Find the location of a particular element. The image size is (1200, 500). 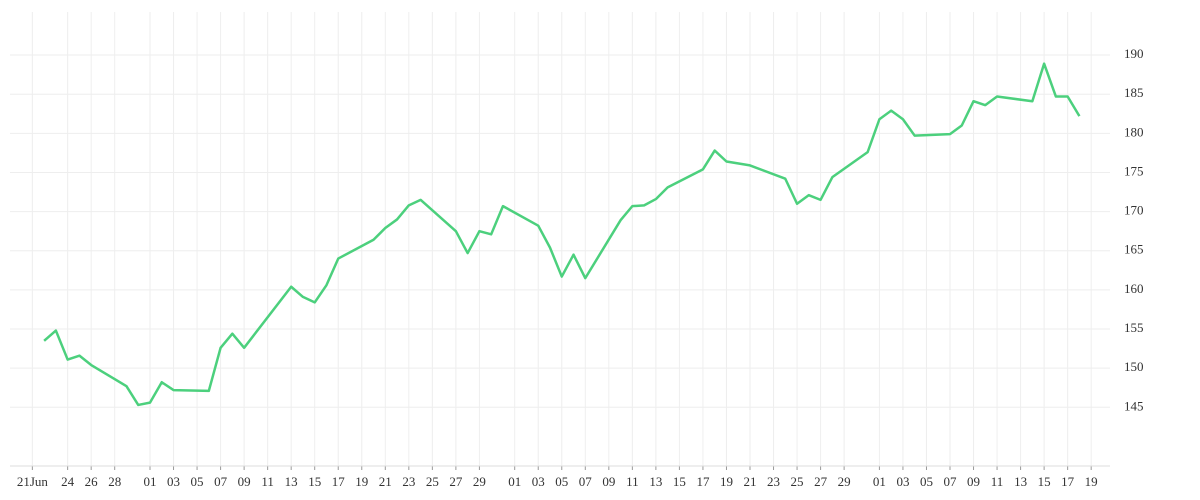

y-tick-label: 175 is located at coordinates (1134, 170).